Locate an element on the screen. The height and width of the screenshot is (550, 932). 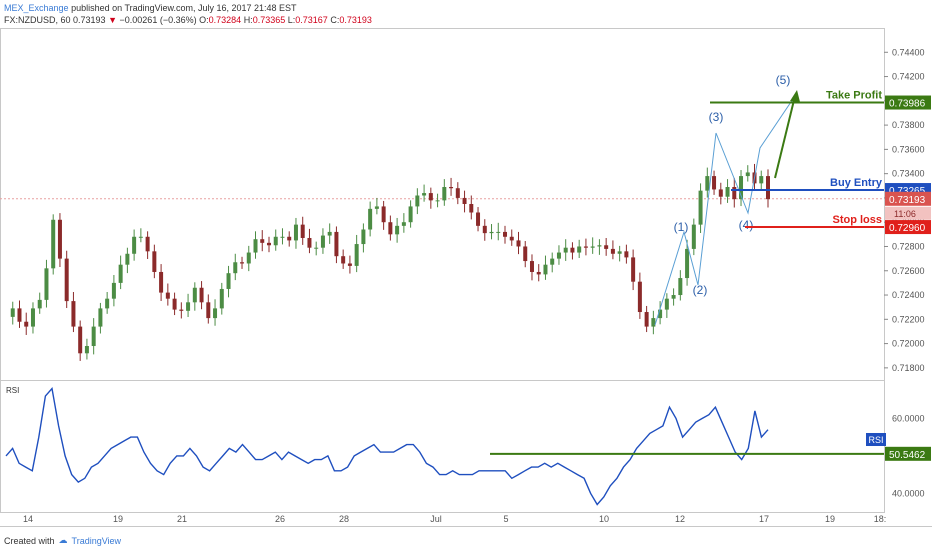
buy-entry-label: Buy Entry is located at coordinates (856, 183).